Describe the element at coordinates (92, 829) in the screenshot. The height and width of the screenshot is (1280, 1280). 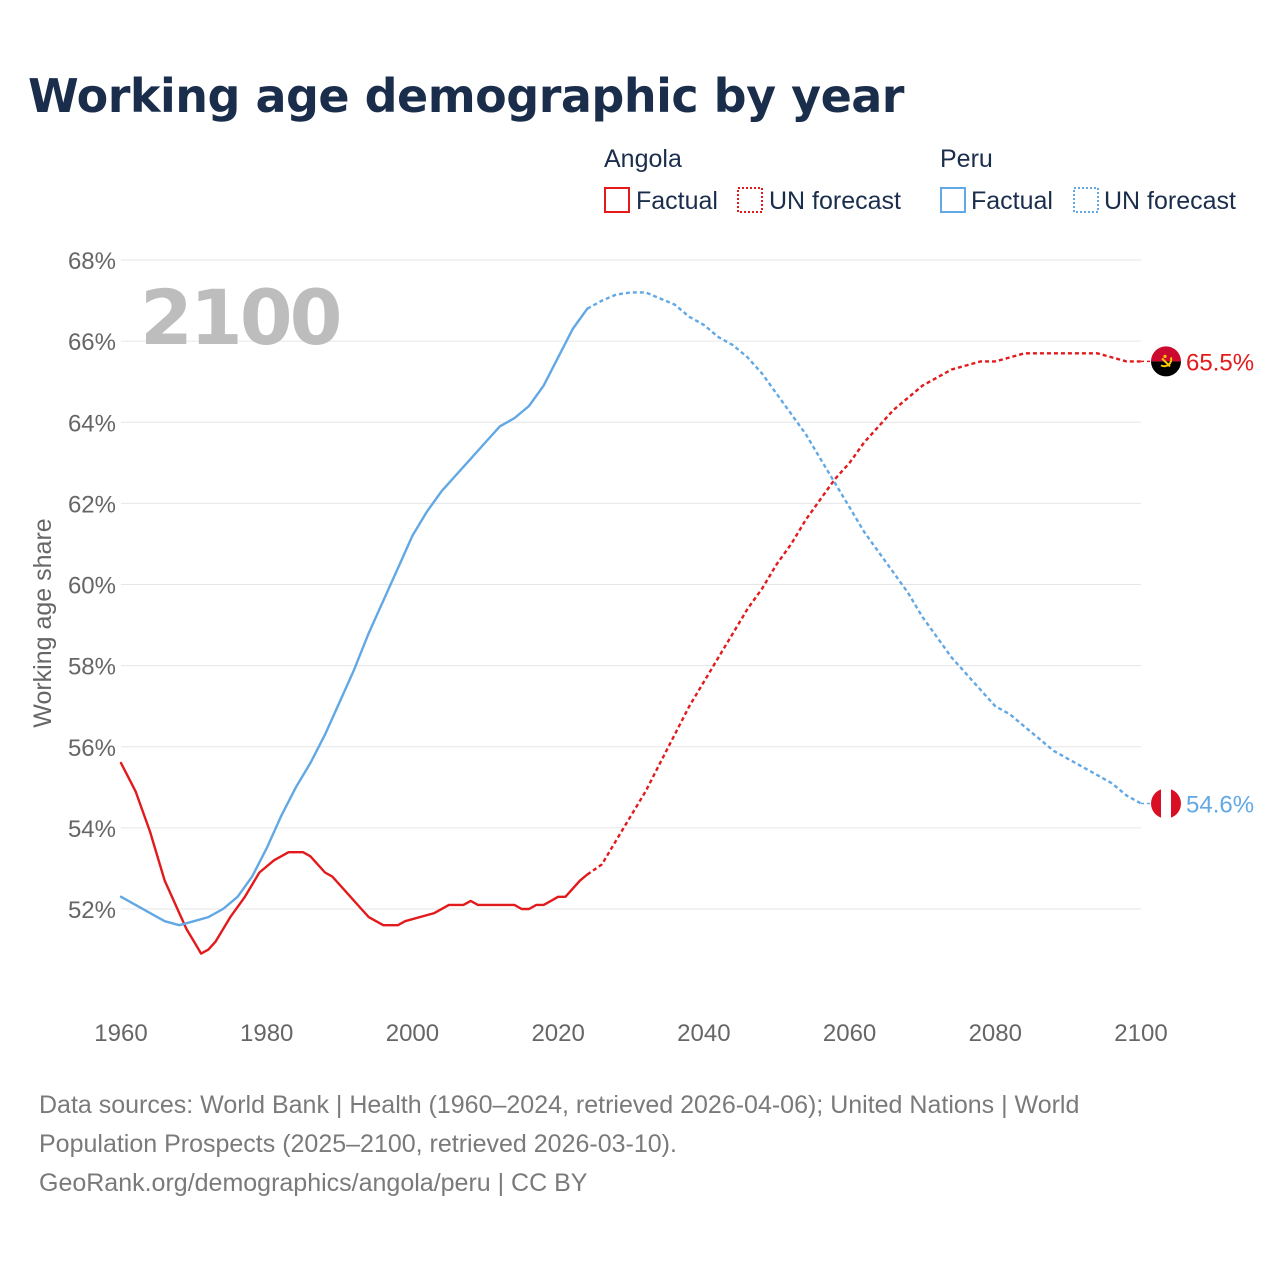
I see `y-tick-label: 54%` at that location.